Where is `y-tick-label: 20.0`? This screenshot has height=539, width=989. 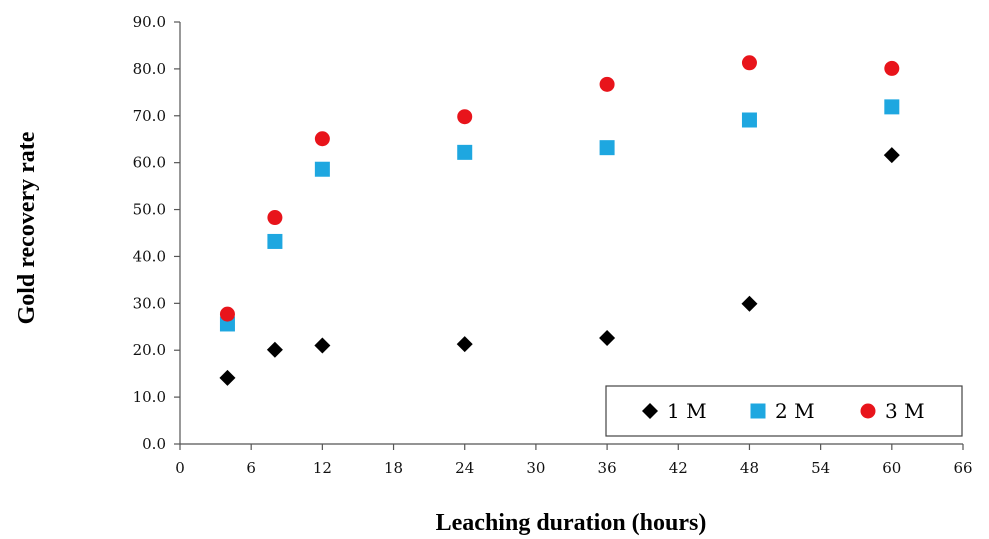
y-tick-label: 20.0 is located at coordinates (149, 350).